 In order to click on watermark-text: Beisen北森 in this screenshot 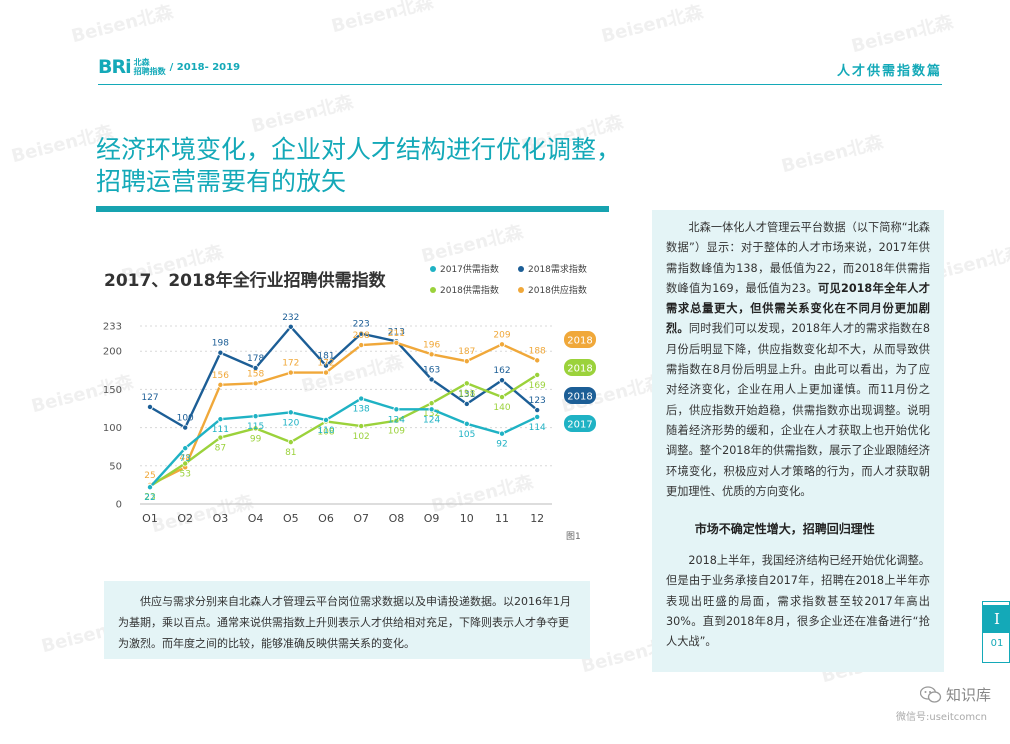, I will do `click(302, 114)`.